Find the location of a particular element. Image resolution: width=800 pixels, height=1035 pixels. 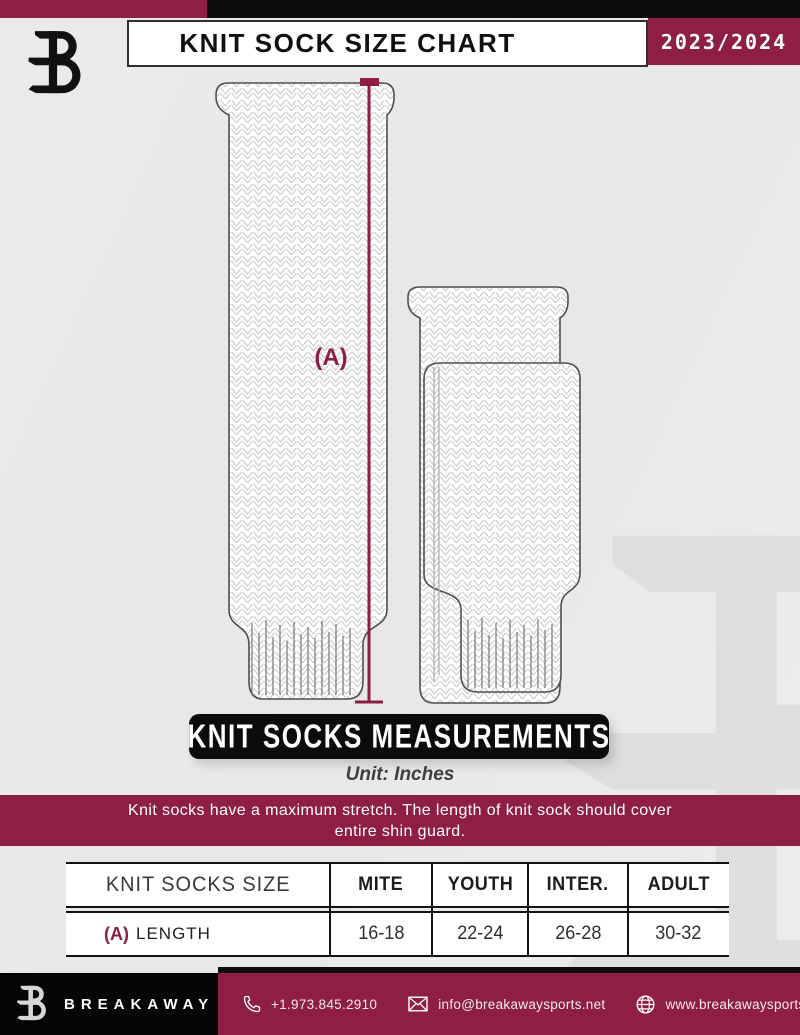

mail-icon is located at coordinates (418, 1004).